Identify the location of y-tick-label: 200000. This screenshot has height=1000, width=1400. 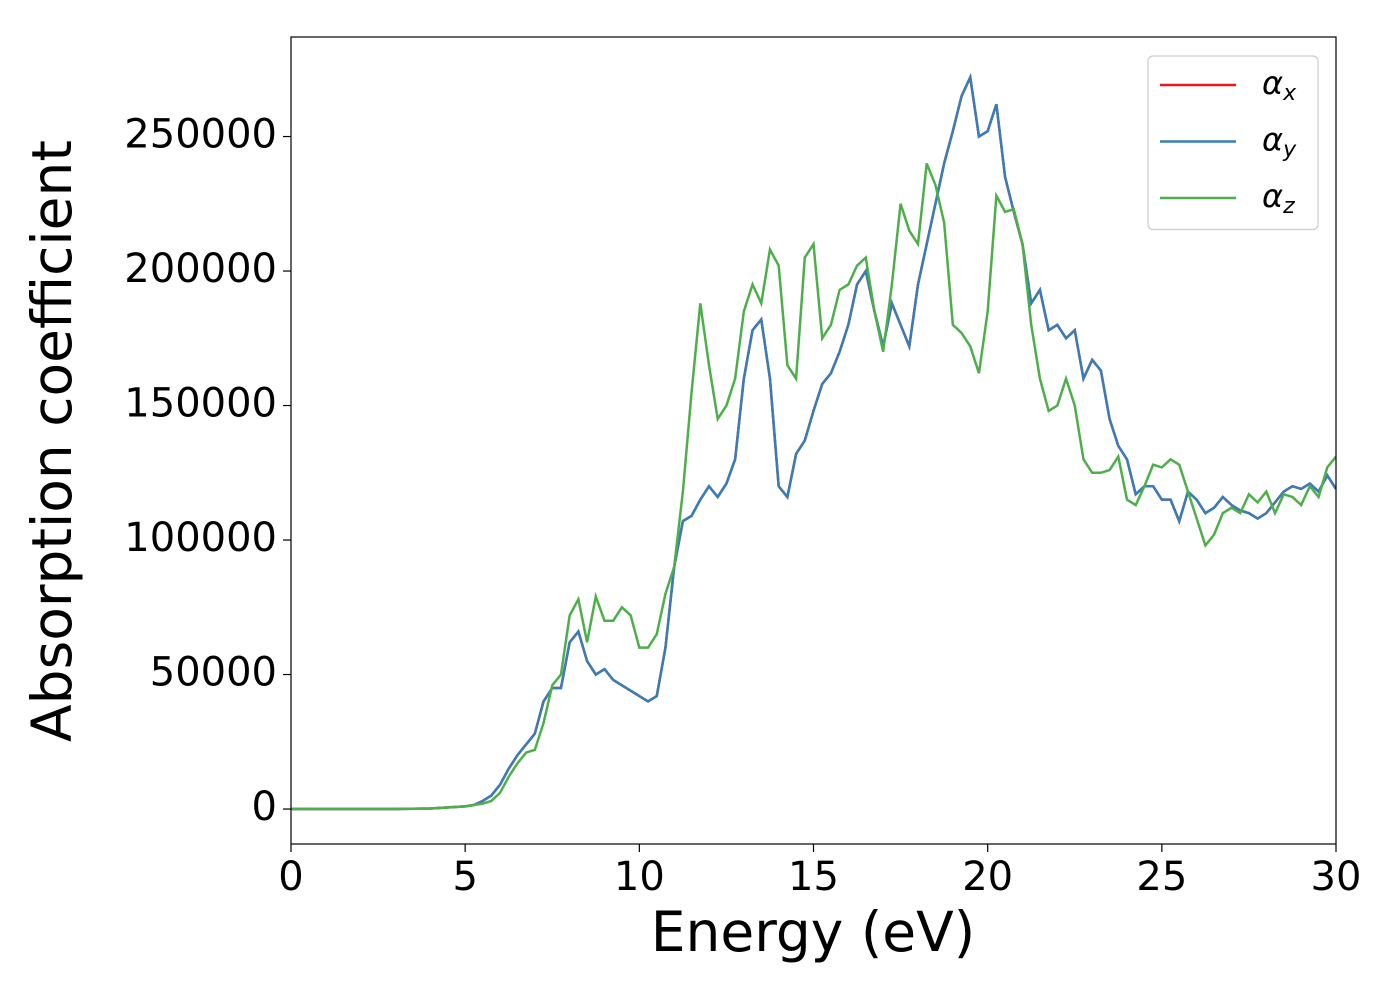
(200, 269).